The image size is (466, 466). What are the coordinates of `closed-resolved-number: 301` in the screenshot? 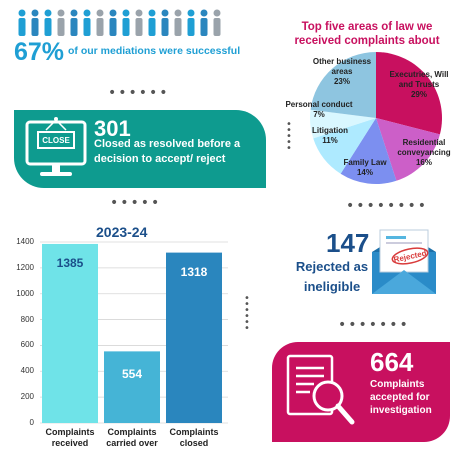 It's located at (112, 128).